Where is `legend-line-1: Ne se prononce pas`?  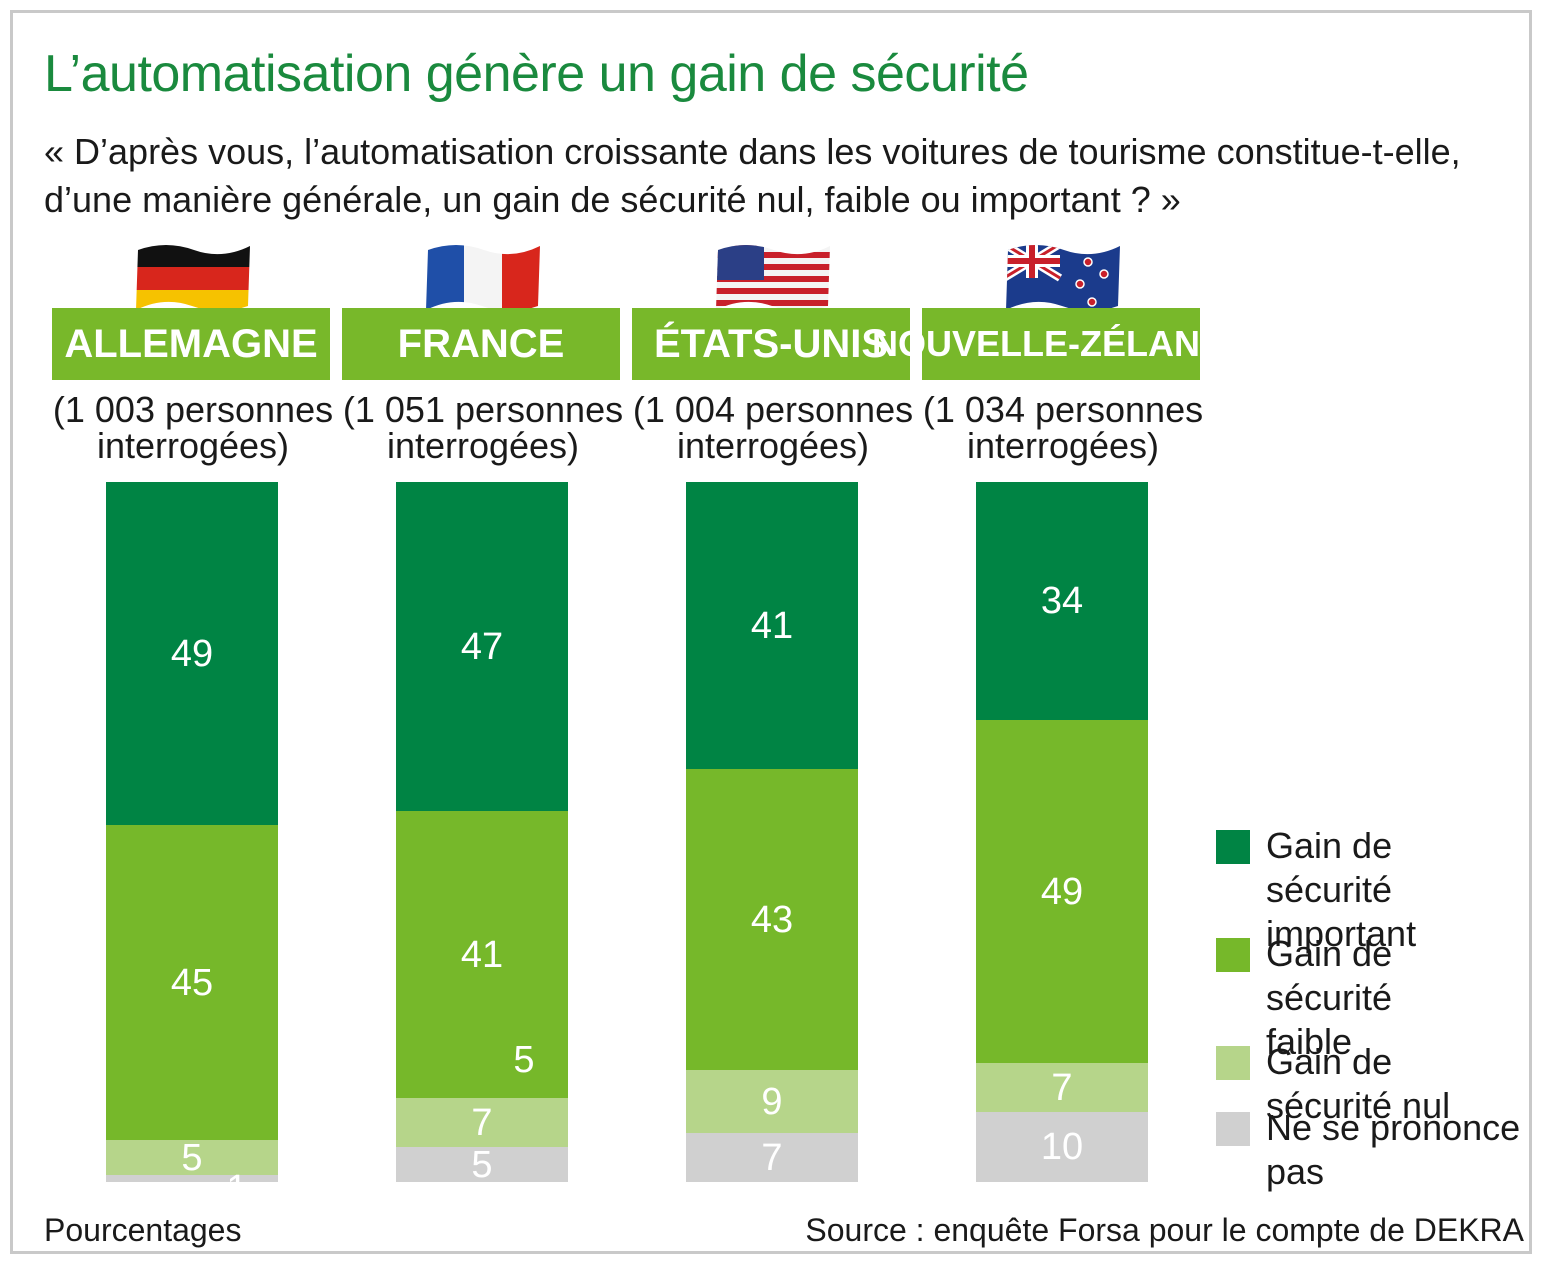 legend-line-1: Ne se prononce pas is located at coordinates (1393, 1149).